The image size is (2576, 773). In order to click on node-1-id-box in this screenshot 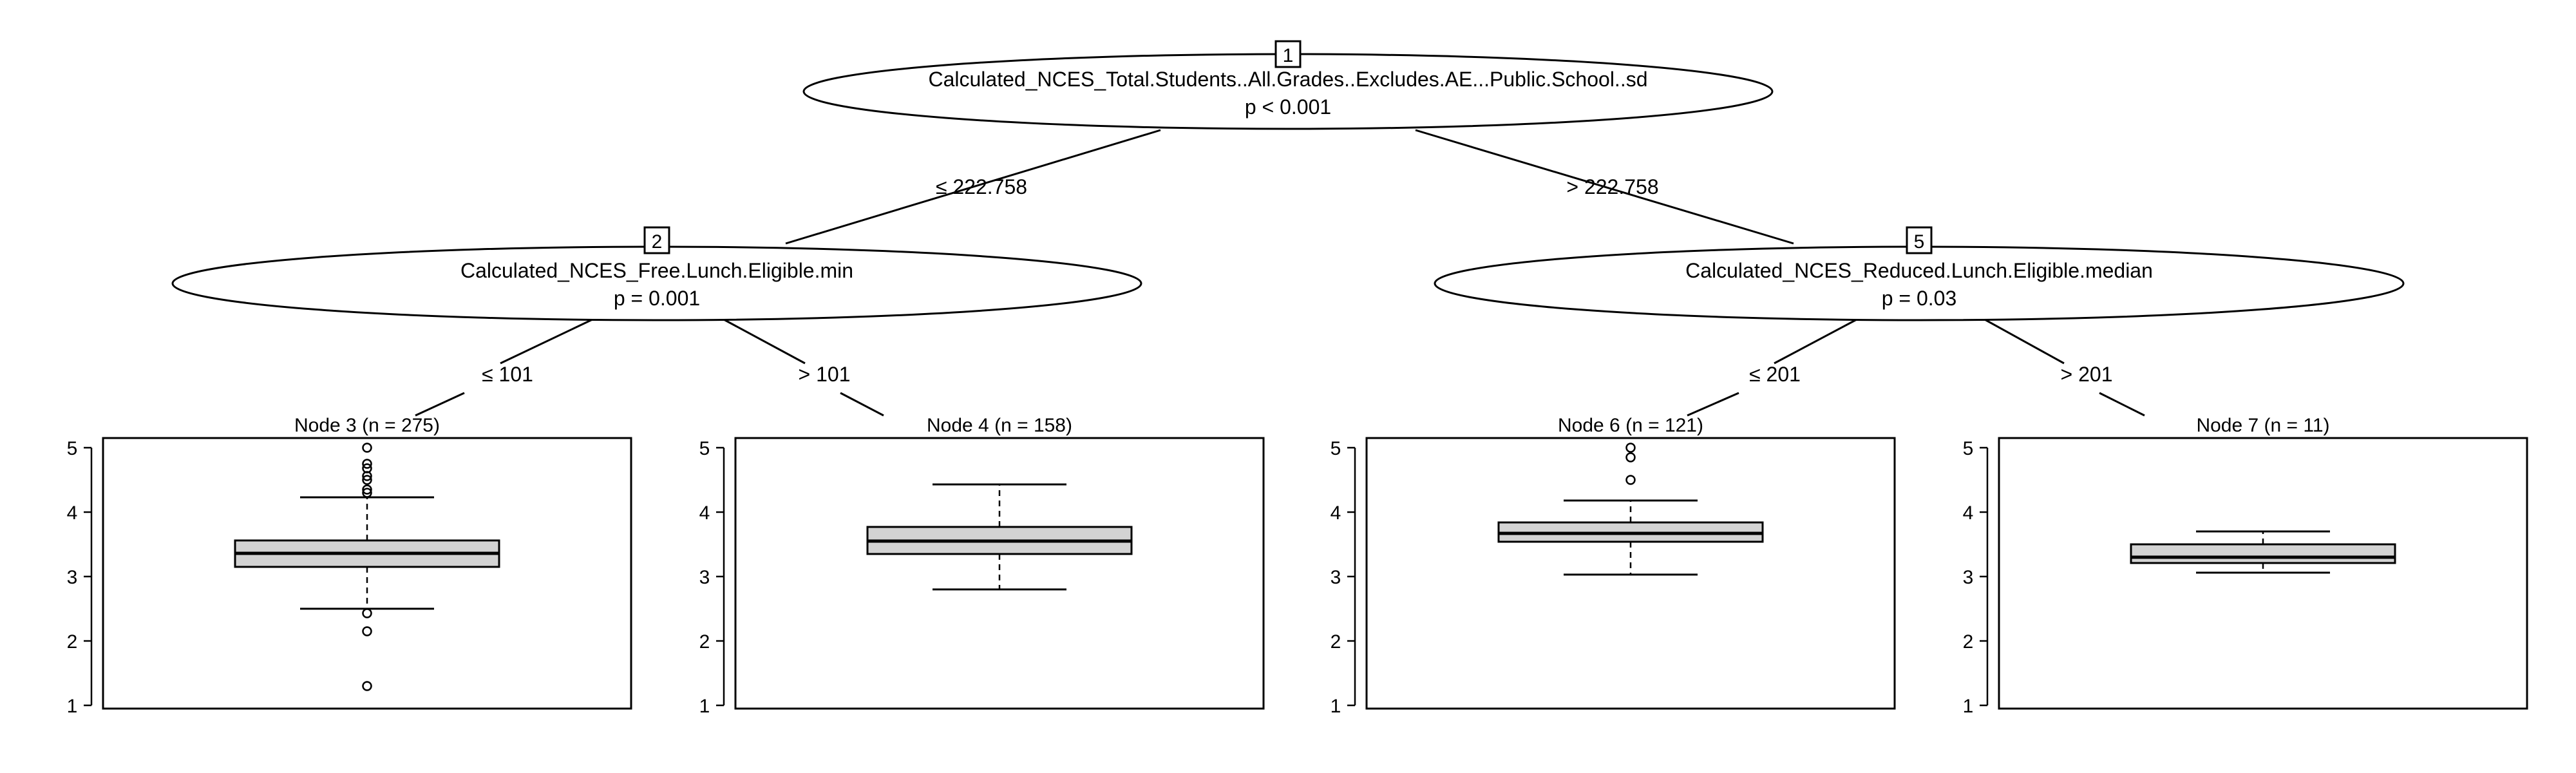, I will do `click(1288, 54)`.